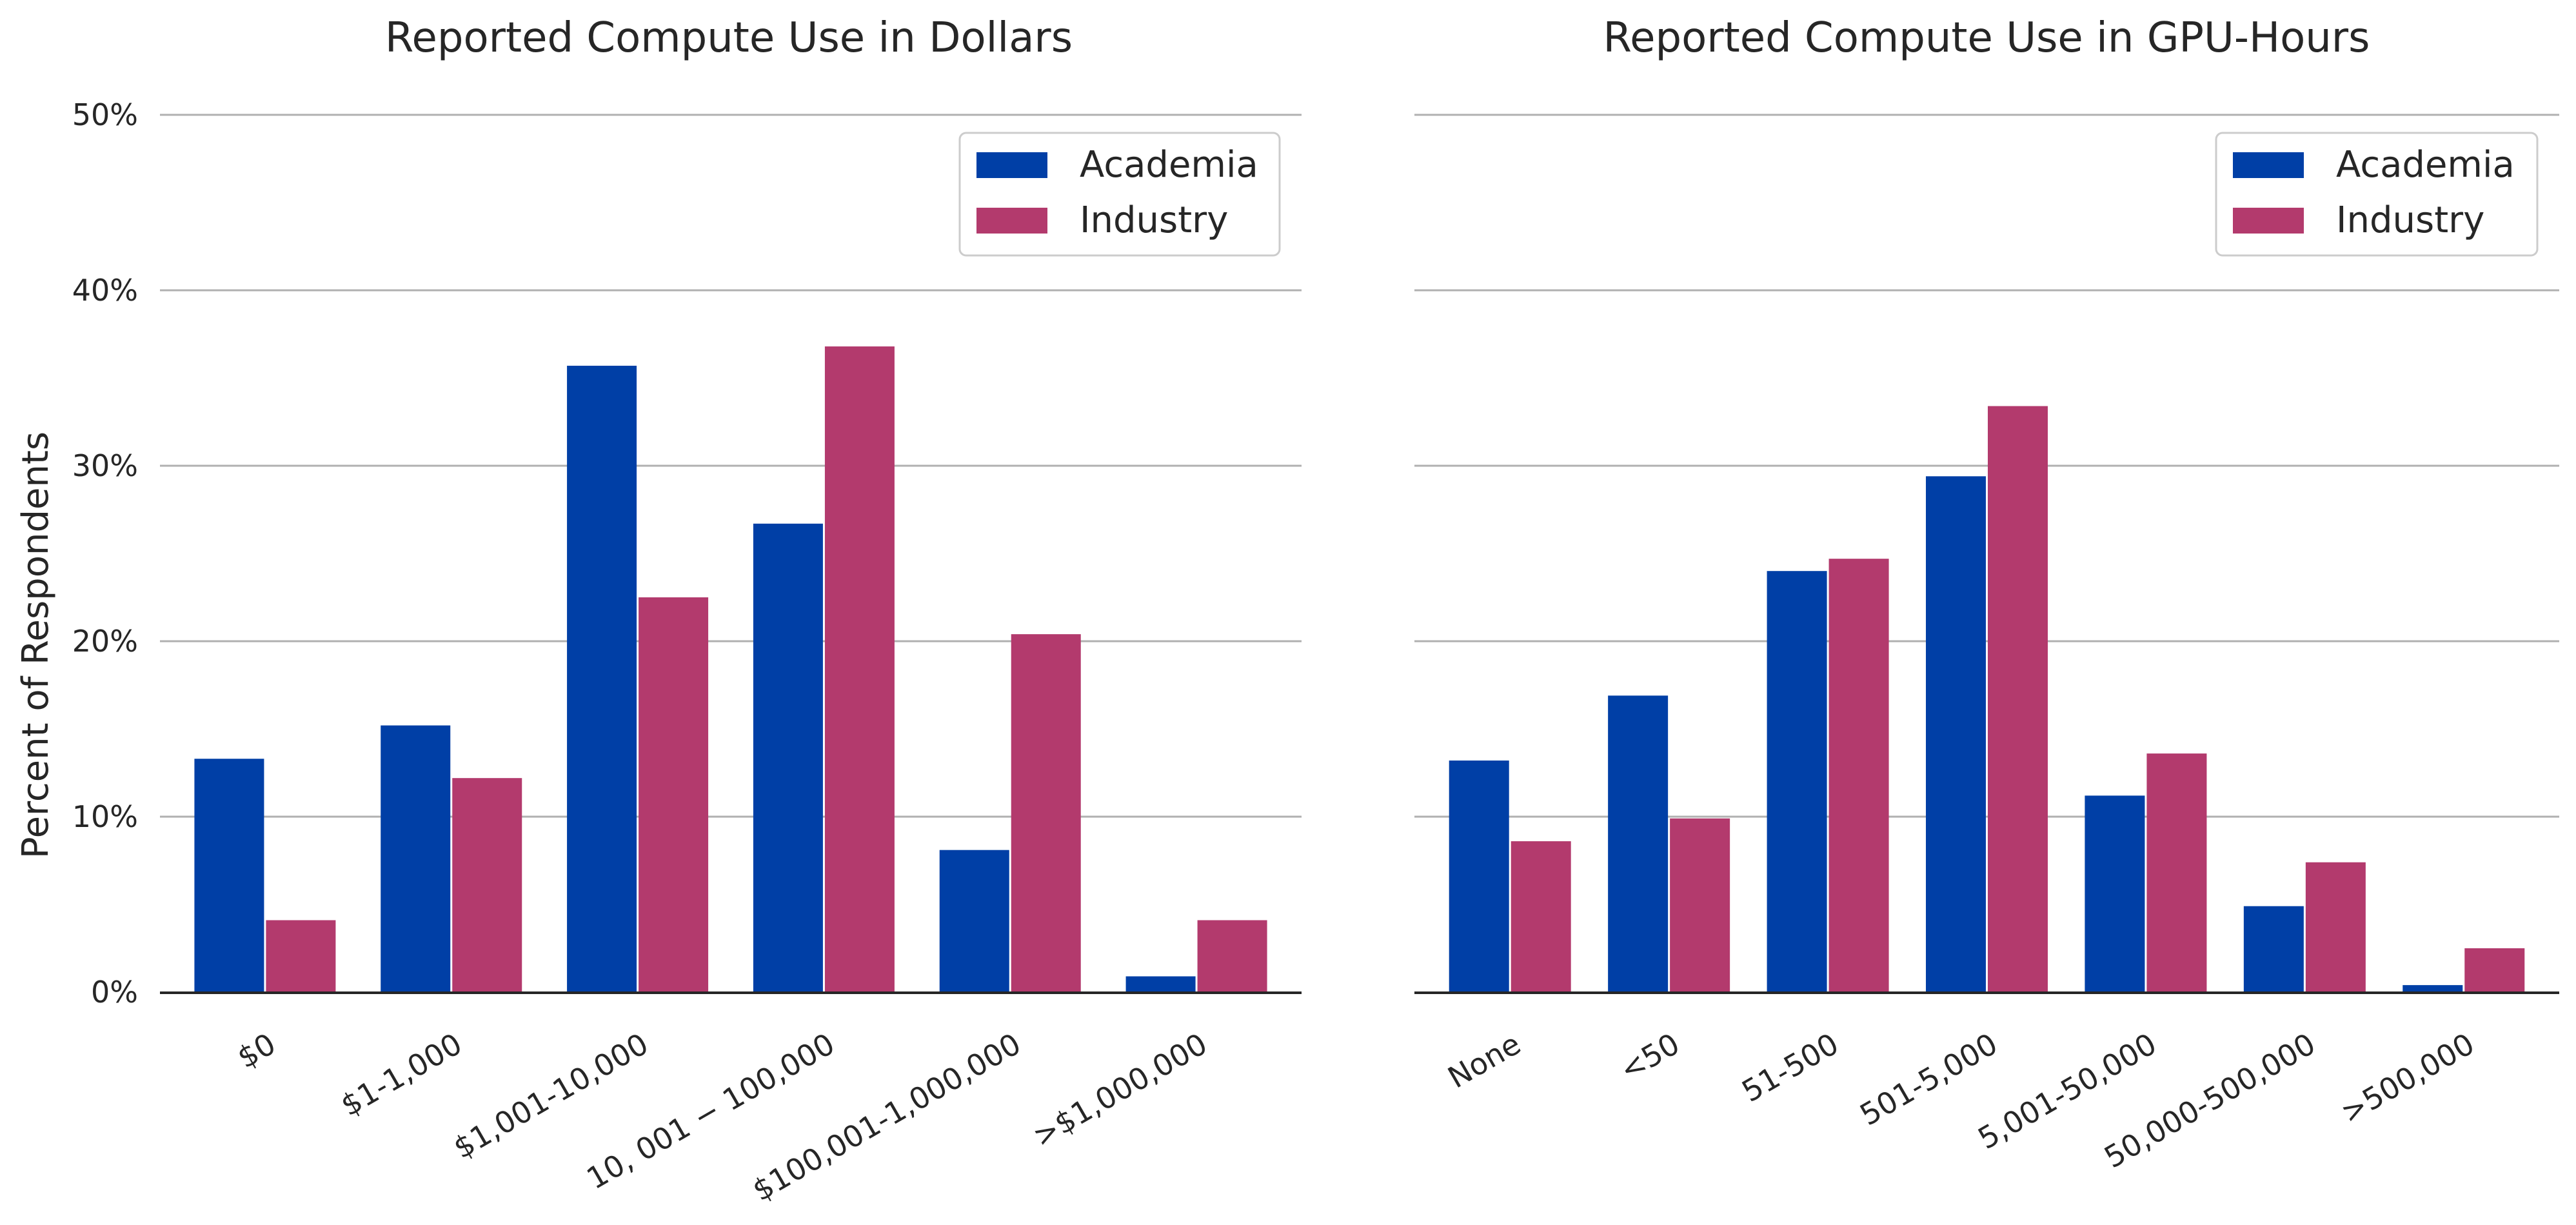 This screenshot has height=1225, width=2576. What do you see at coordinates (402, 1074) in the screenshot?
I see `x-tick-label: $1-1,000` at bounding box center [402, 1074].